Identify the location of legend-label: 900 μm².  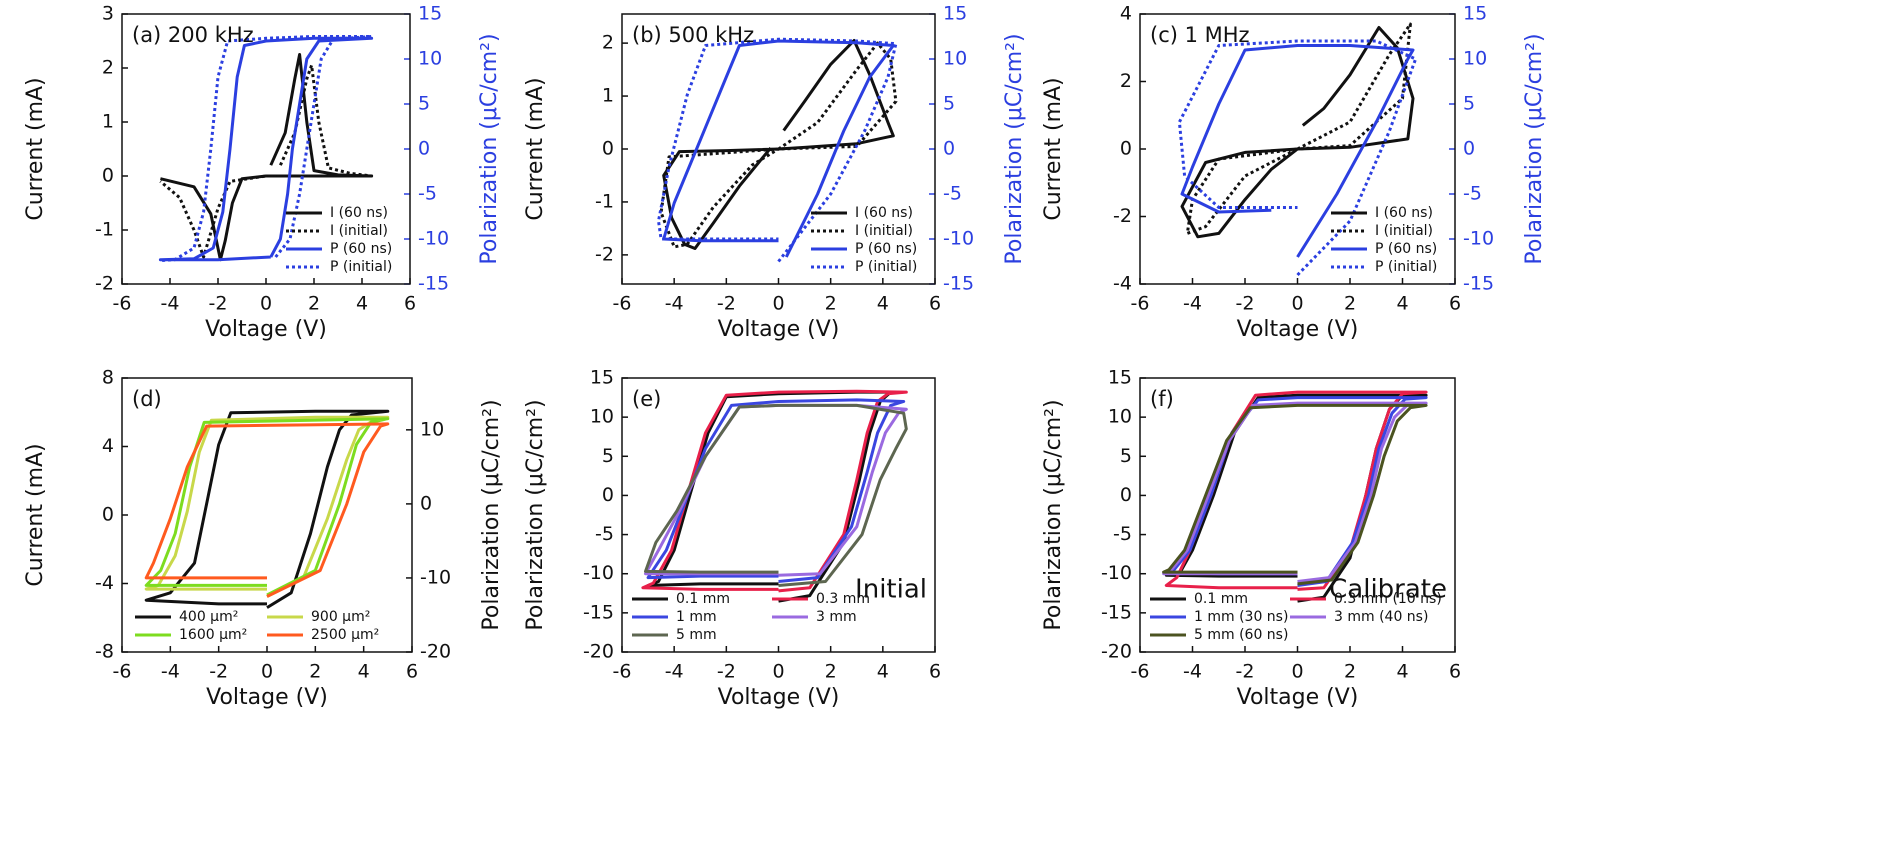
(340, 617).